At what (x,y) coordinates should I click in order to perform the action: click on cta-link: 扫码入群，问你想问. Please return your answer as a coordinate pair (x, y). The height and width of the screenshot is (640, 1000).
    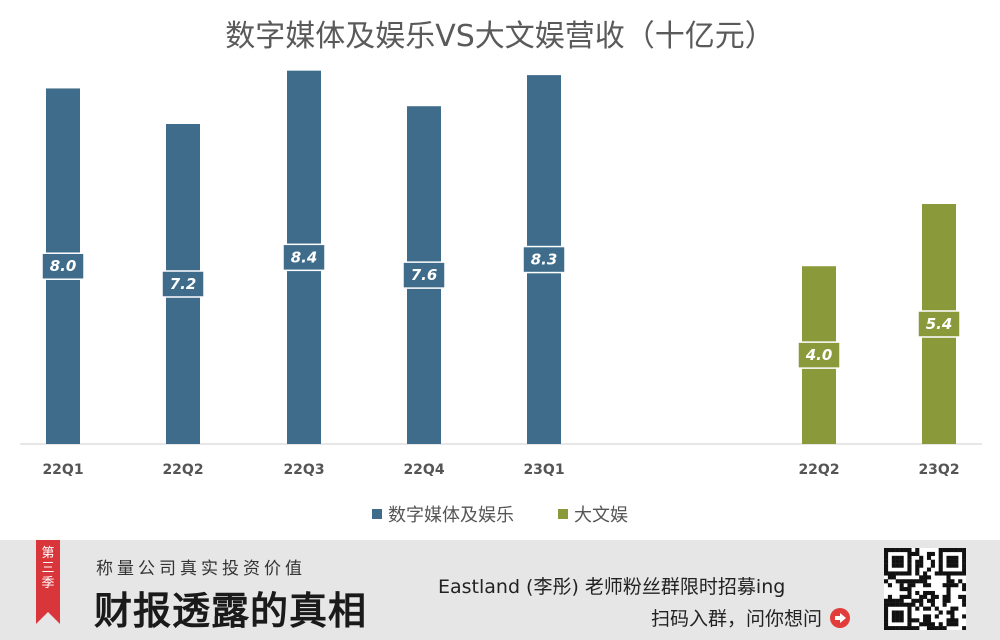
    Looking at the image, I should click on (750, 617).